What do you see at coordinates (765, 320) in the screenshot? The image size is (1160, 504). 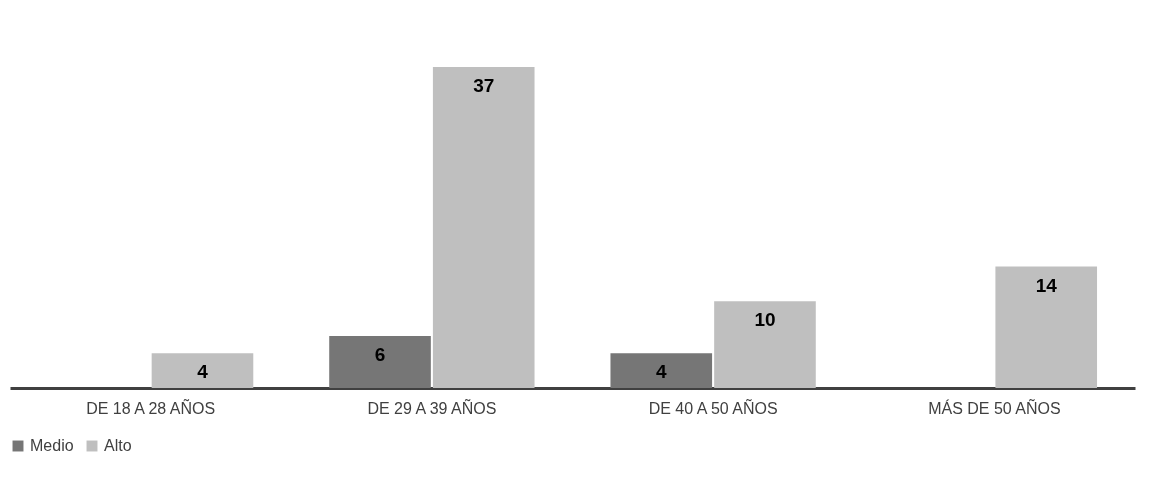 I see `data-label: 10` at bounding box center [765, 320].